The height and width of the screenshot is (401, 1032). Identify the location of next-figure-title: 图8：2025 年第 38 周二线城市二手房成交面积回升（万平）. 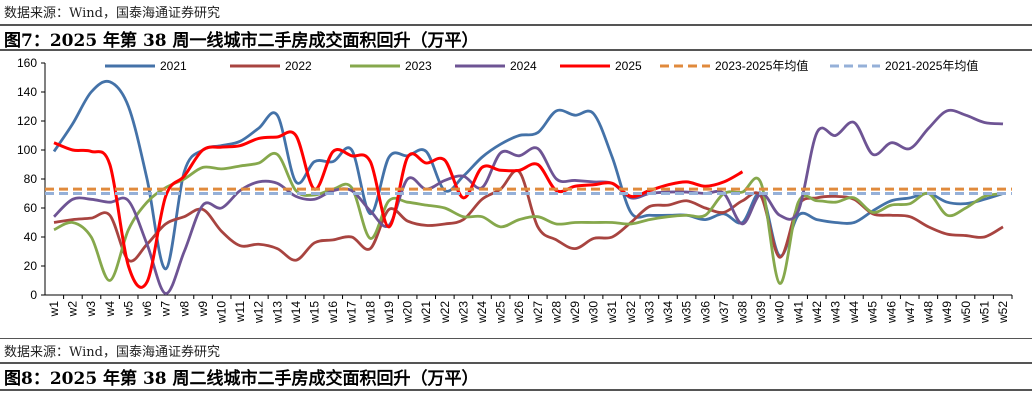
(241, 379).